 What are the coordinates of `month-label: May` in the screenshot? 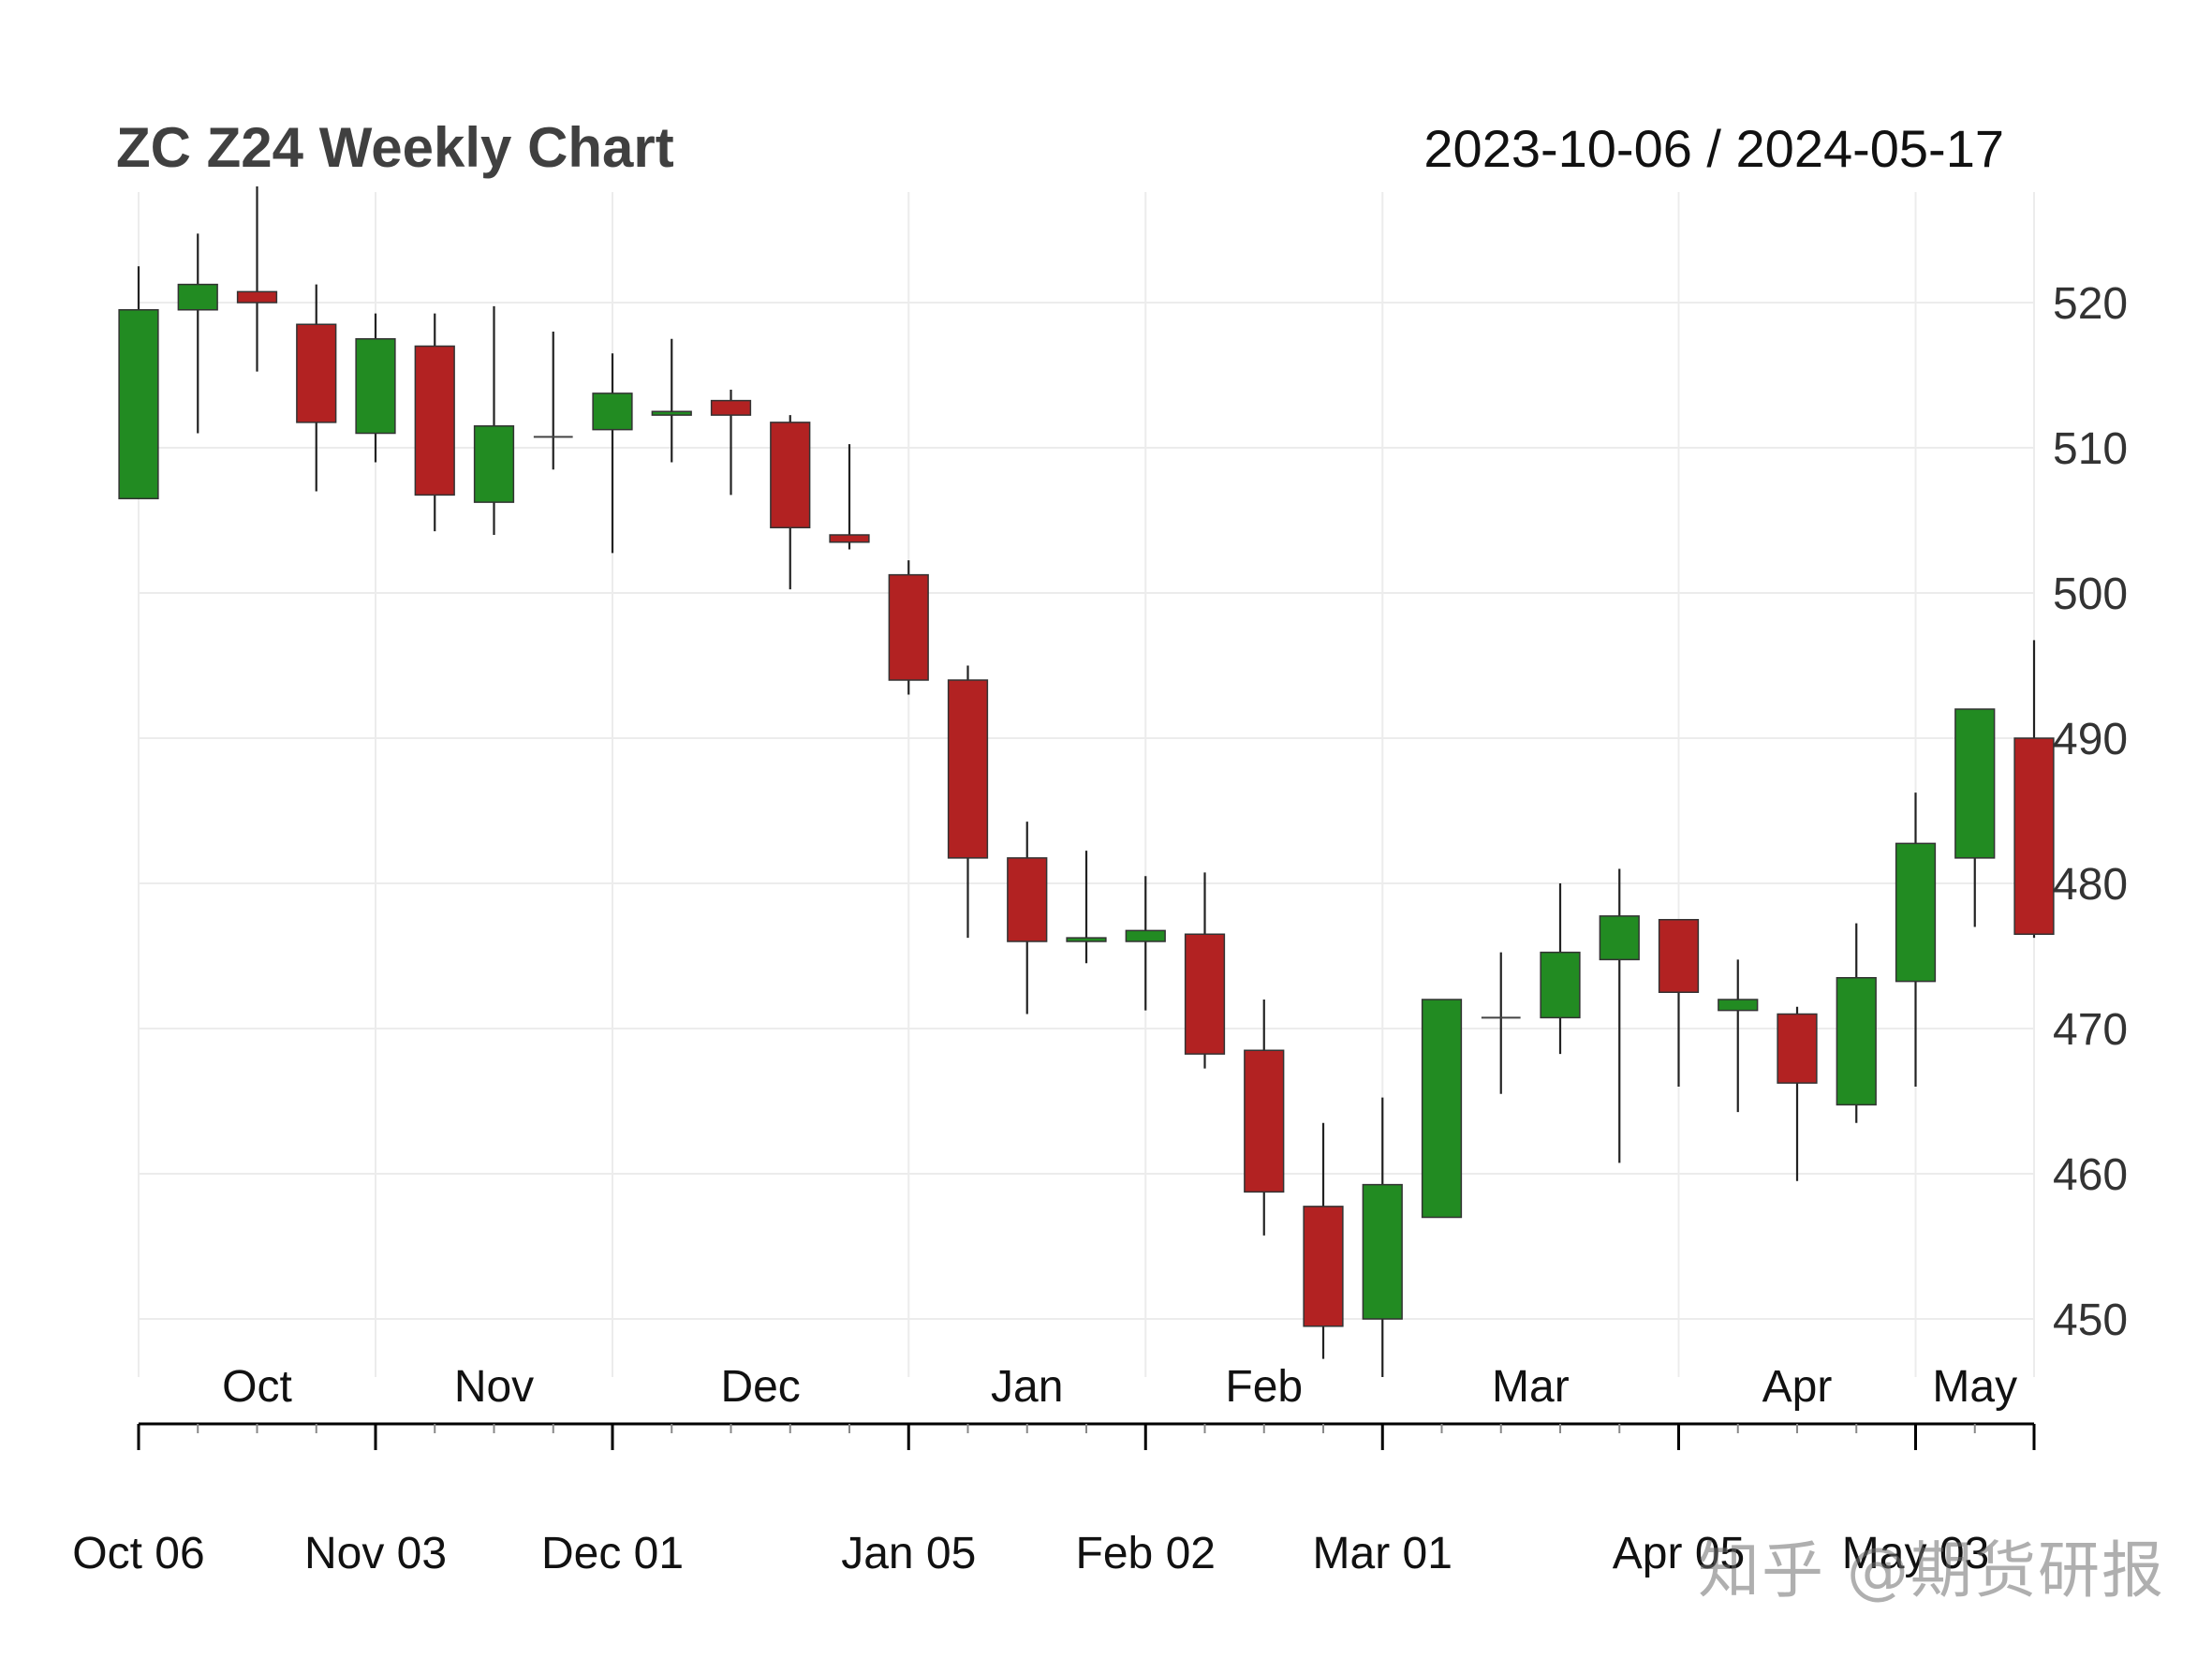 It's located at (1974, 1387).